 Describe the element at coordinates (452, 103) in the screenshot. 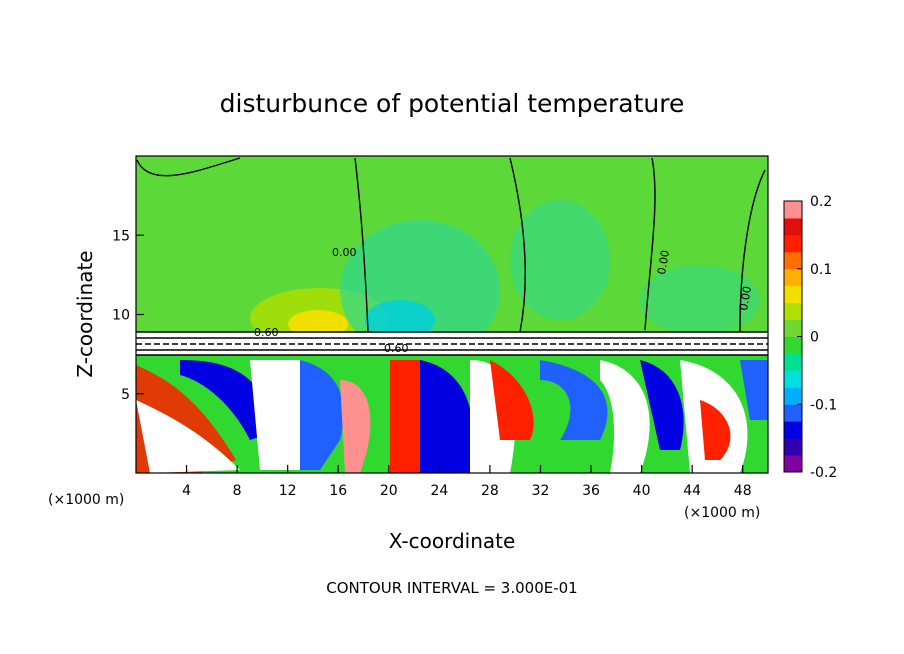

I see `chart-title: disturbunce of potential temperature` at that location.